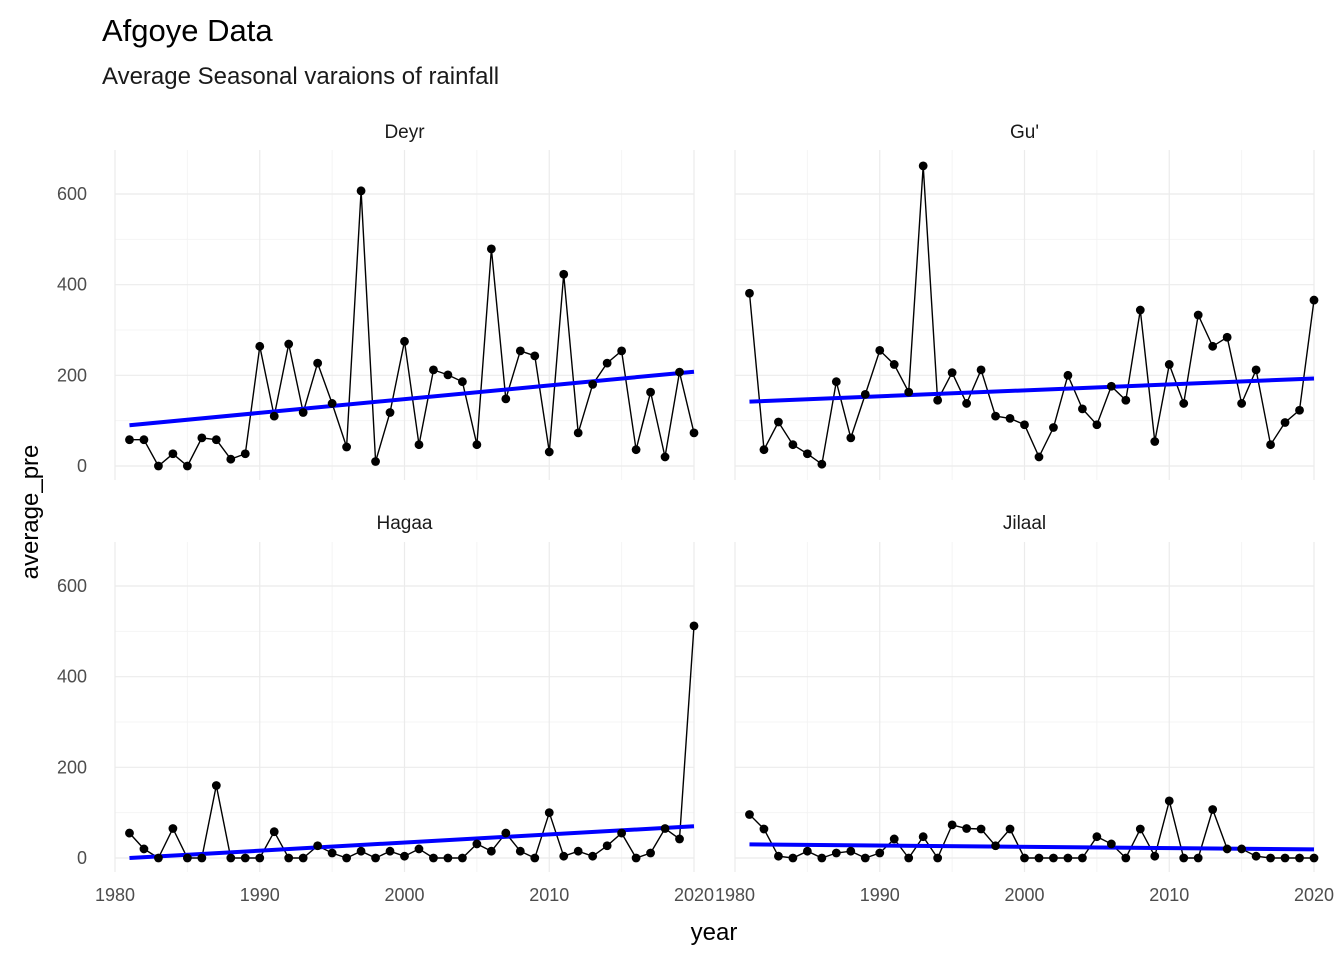 Image resolution: width=1344 pixels, height=960 pixels. Describe the element at coordinates (187, 30) in the screenshot. I see `chart-title: Afgoye Data` at that location.